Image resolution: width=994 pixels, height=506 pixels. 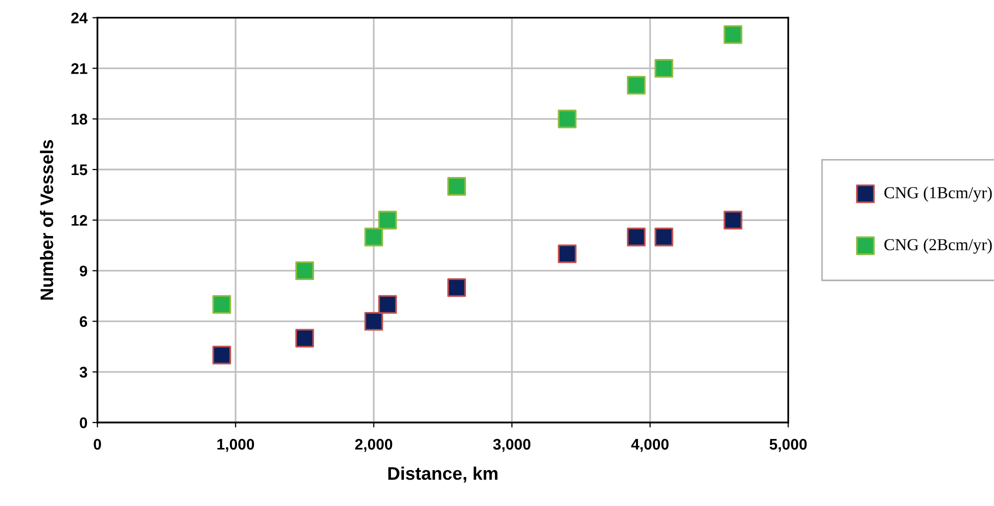 What do you see at coordinates (80, 220) in the screenshot?
I see `y-tick-label: 12` at bounding box center [80, 220].